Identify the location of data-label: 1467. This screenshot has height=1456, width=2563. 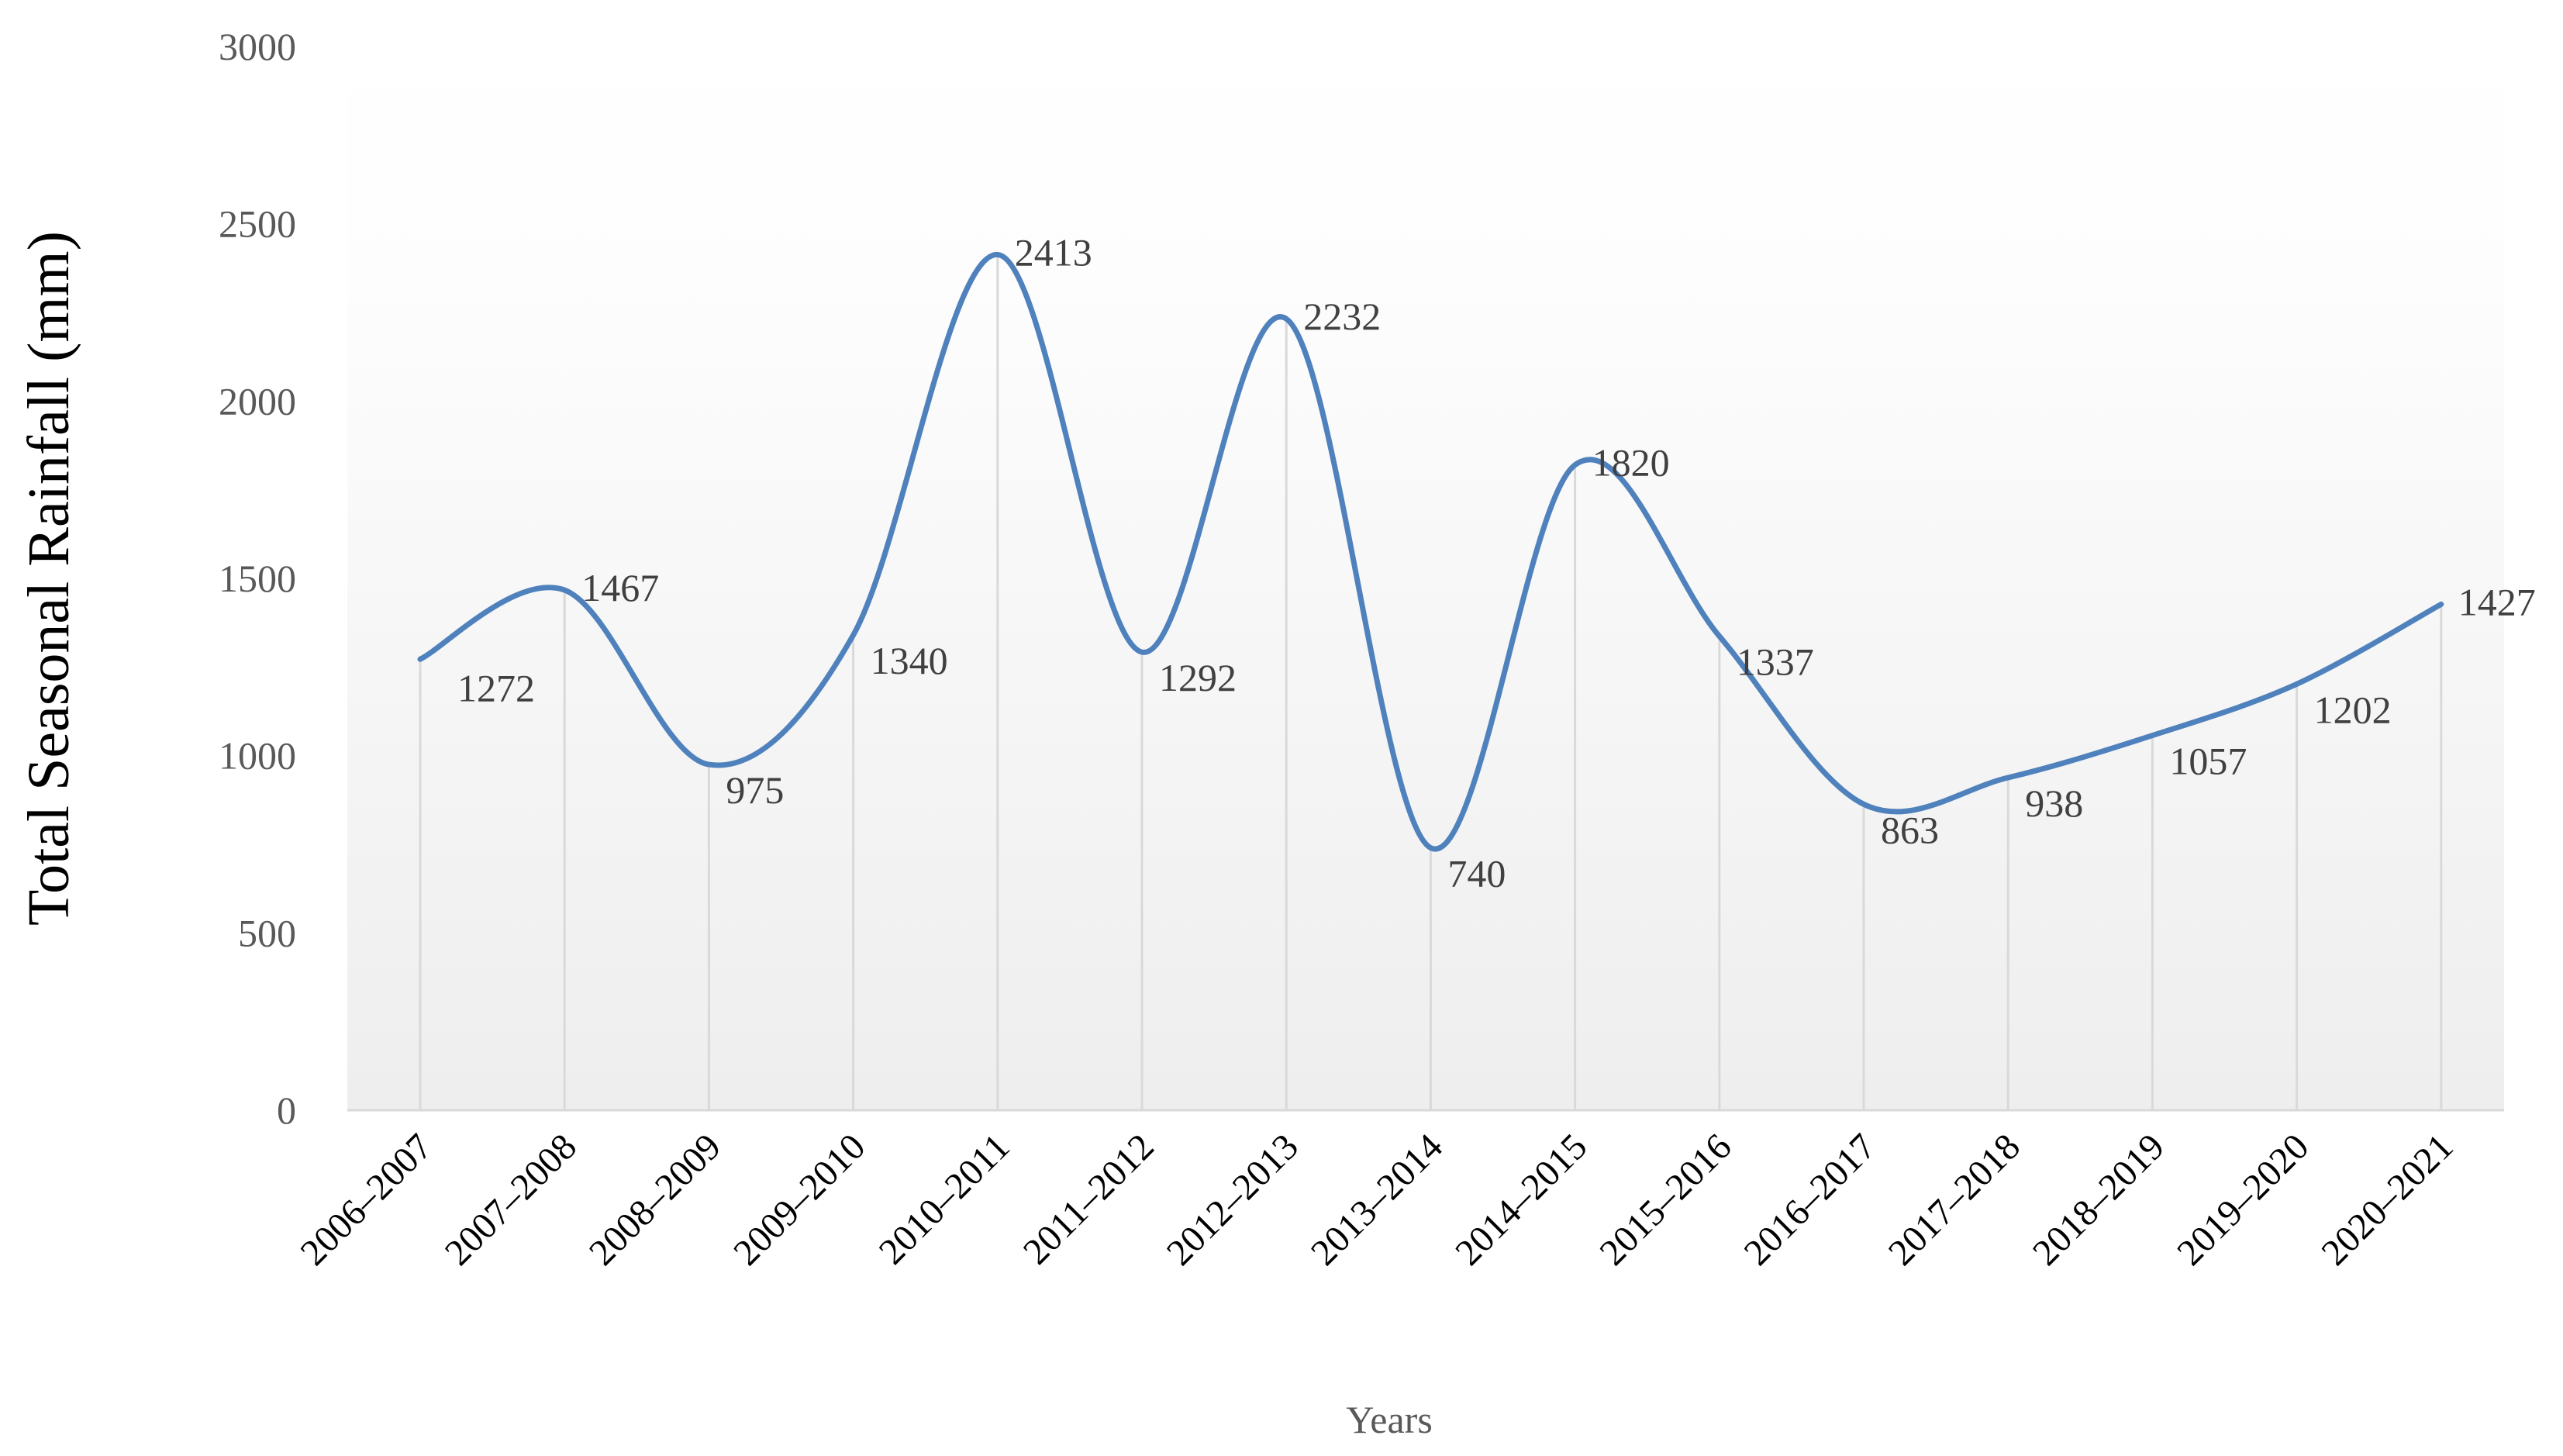
(620, 588).